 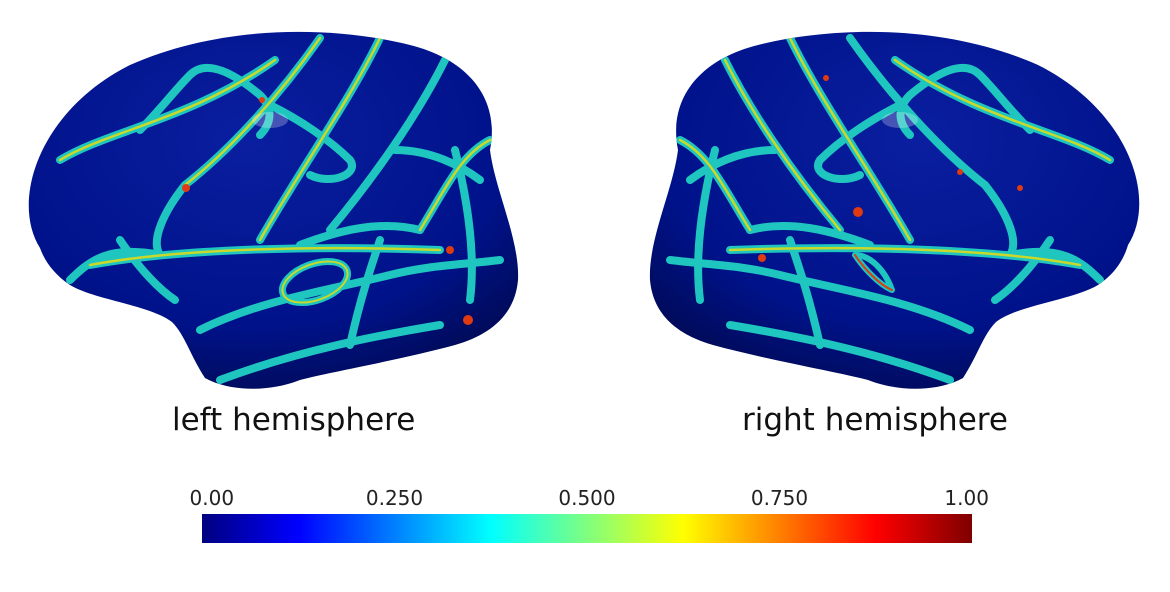 I want to click on colorbar-tick-label: 0.750, so click(x=779, y=498).